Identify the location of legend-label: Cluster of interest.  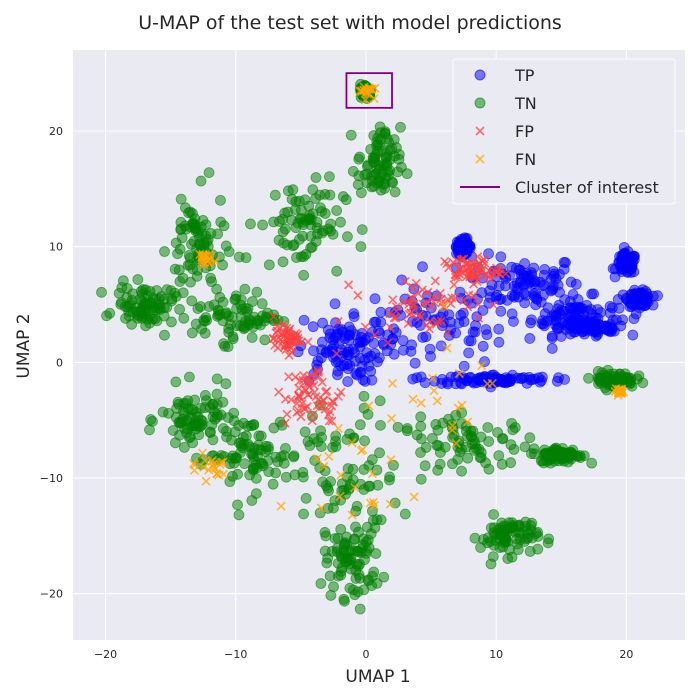
(587, 187).